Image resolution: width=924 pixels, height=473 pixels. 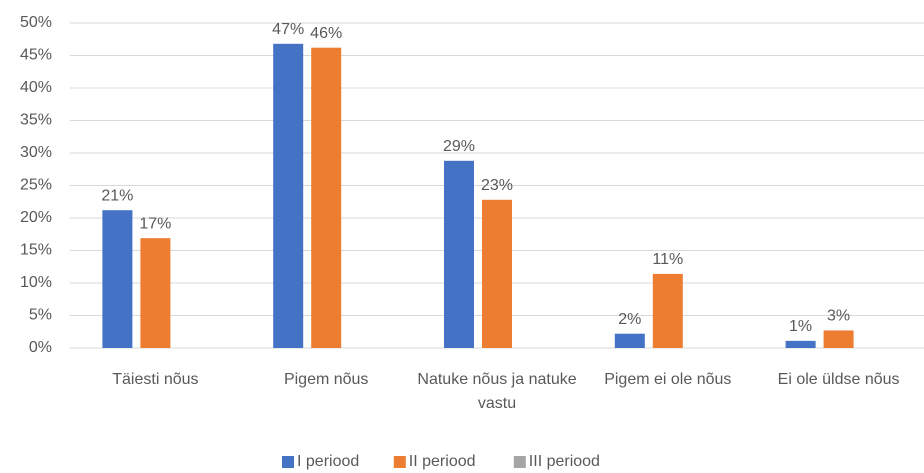 I want to click on legend-label: II periood, so click(x=442, y=461).